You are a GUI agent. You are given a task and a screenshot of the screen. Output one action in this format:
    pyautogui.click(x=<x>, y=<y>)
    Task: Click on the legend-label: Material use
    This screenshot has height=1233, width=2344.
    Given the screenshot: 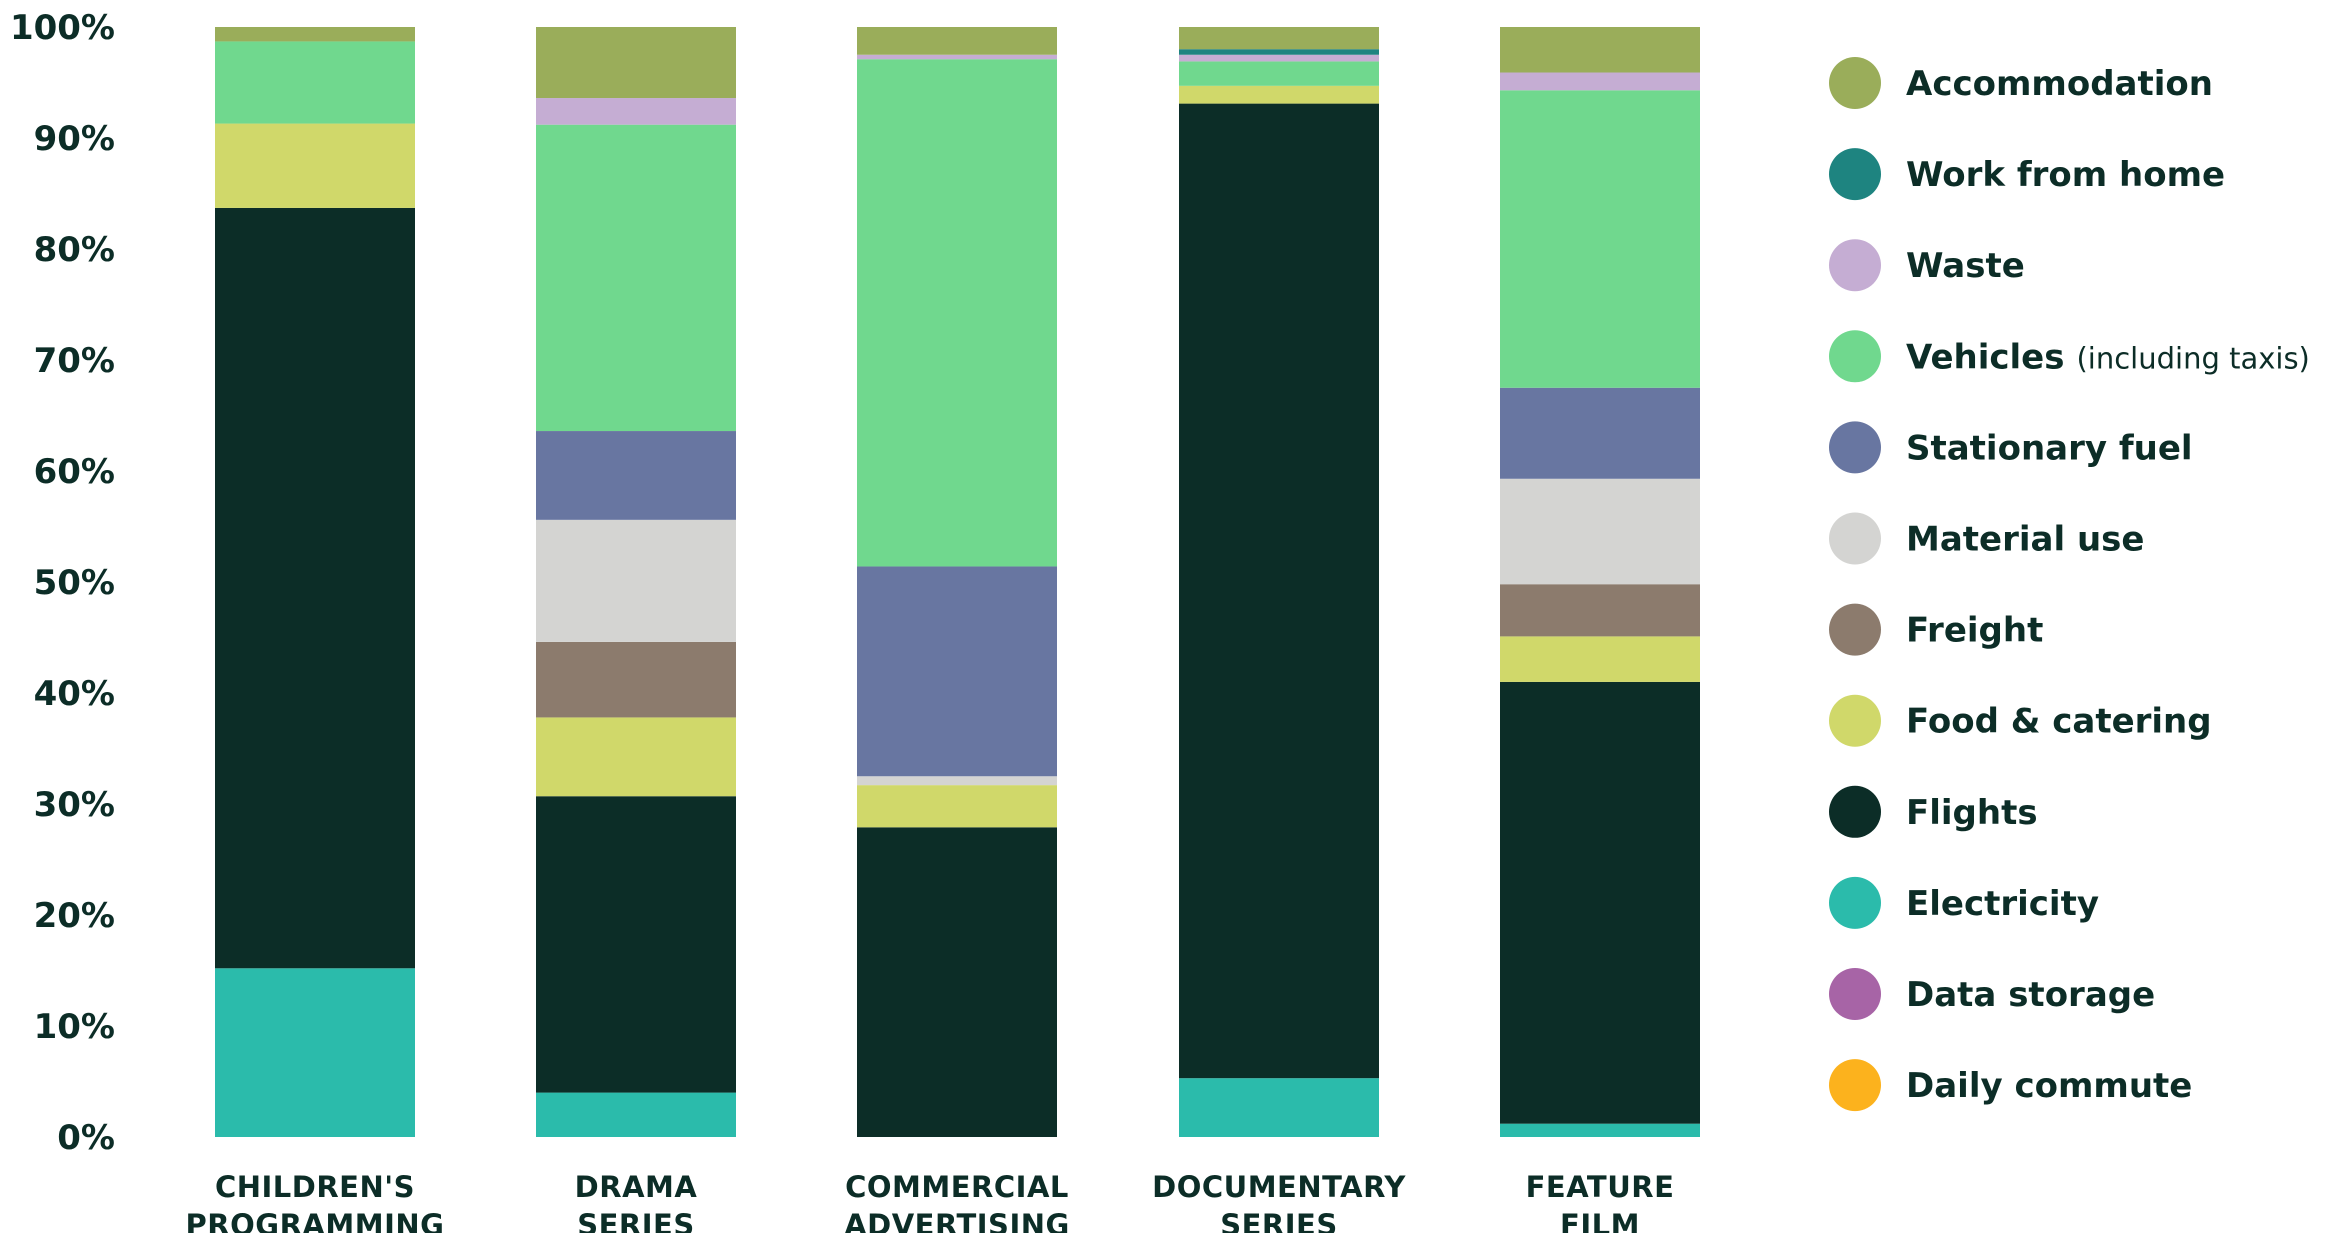 What is the action you would take?
    pyautogui.click(x=2025, y=540)
    